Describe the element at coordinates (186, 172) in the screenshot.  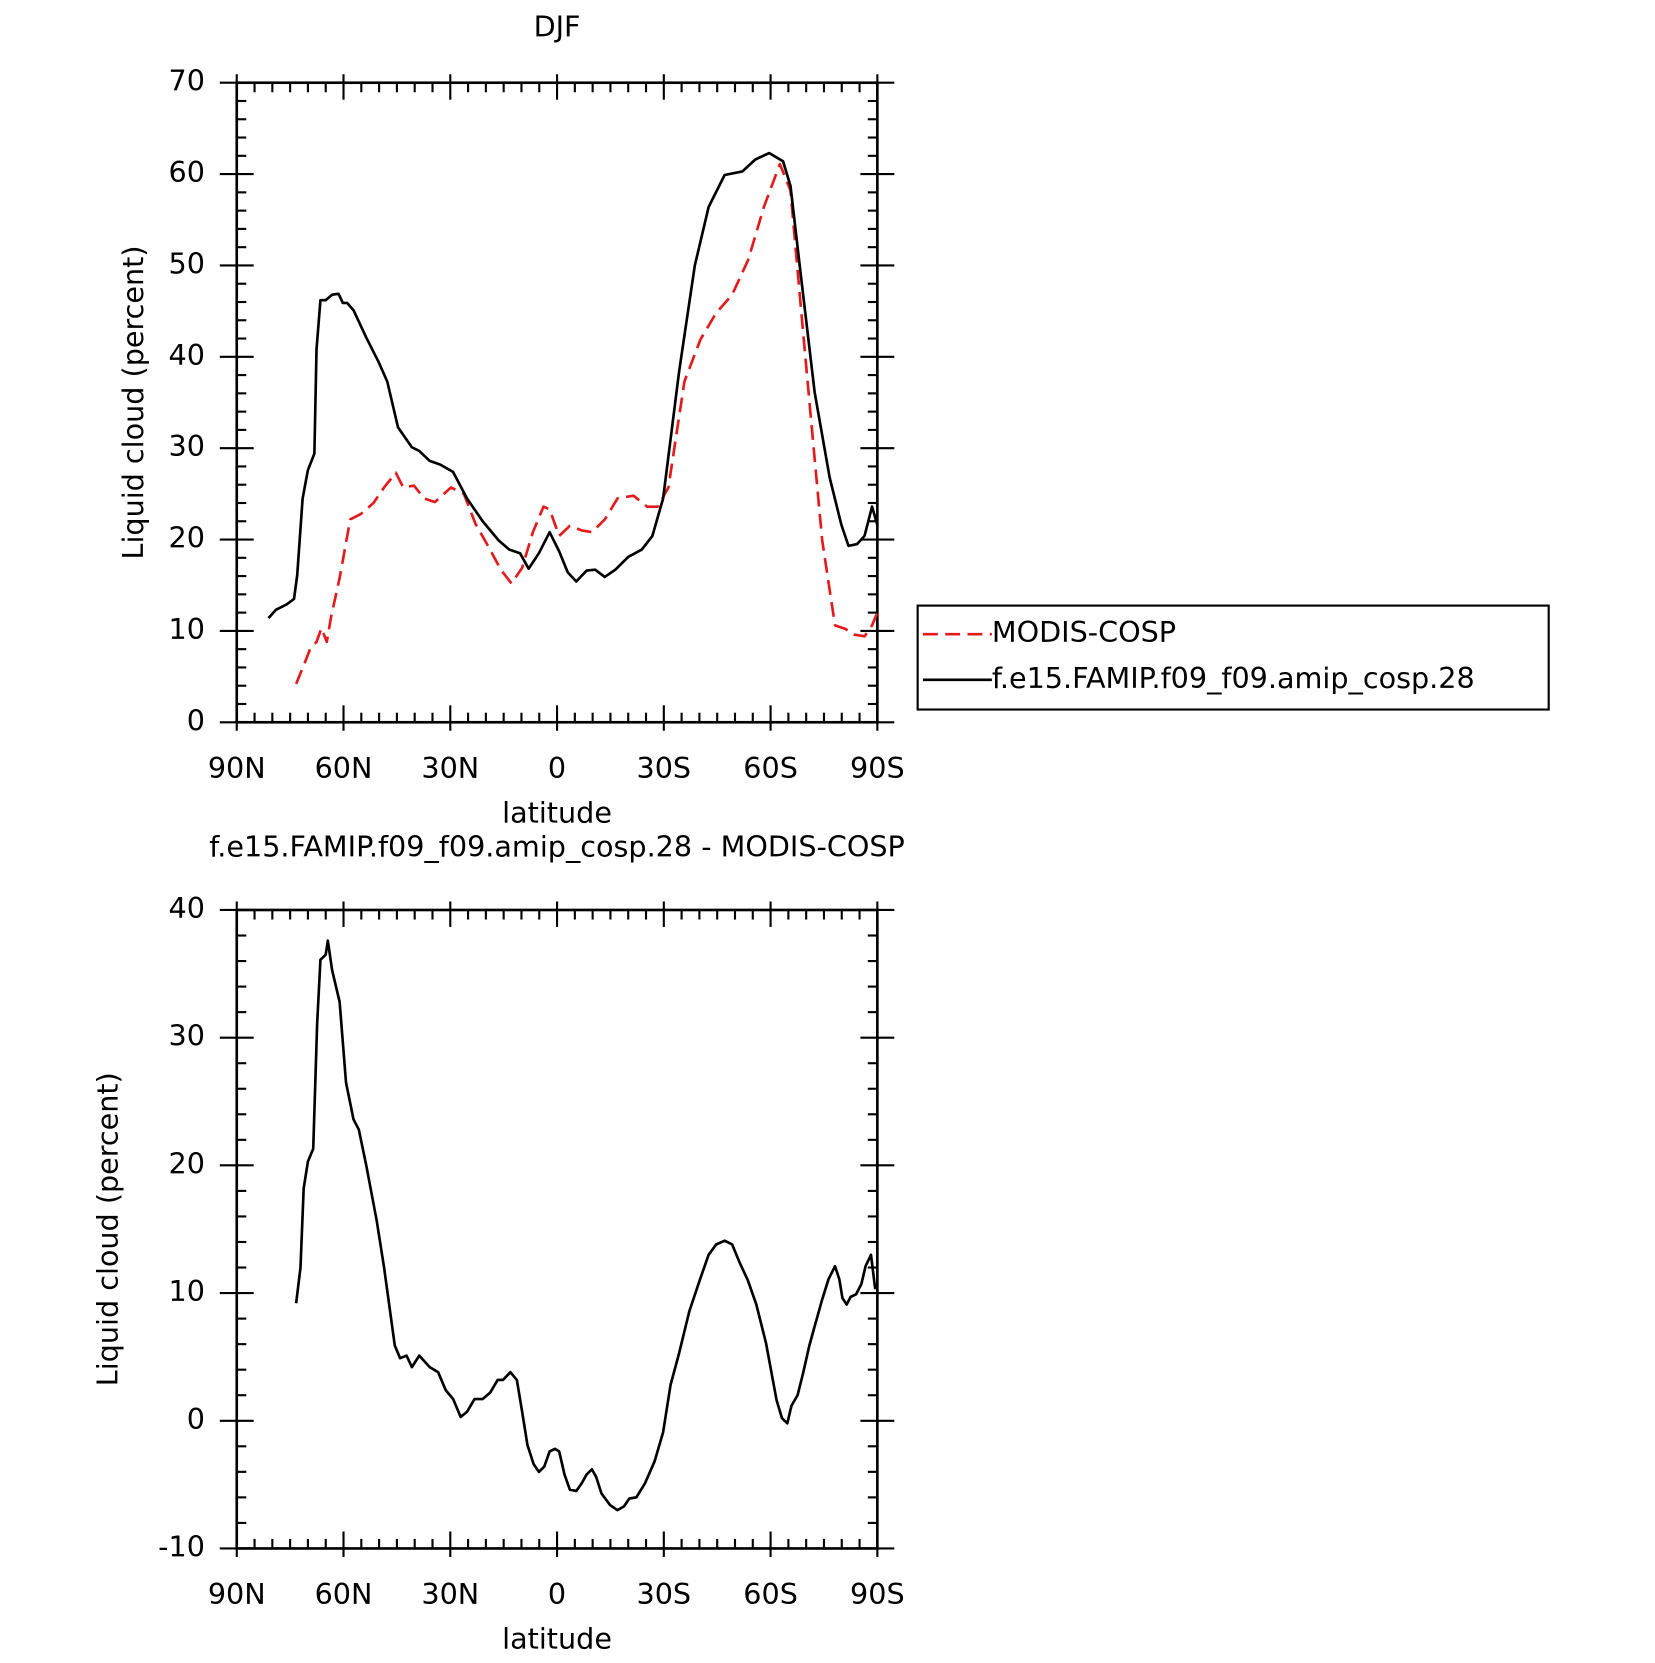
I see `y-tick-label: 60` at that location.